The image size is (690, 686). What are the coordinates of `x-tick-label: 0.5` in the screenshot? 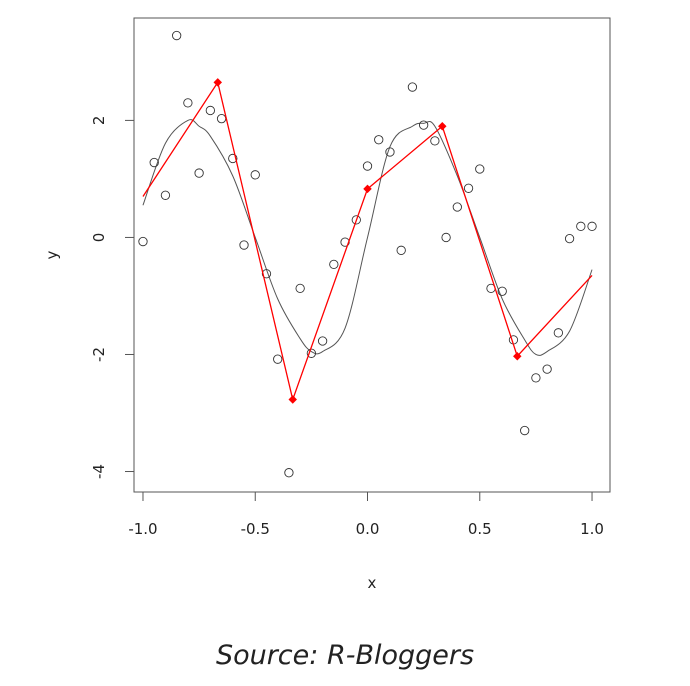 It's located at (480, 529).